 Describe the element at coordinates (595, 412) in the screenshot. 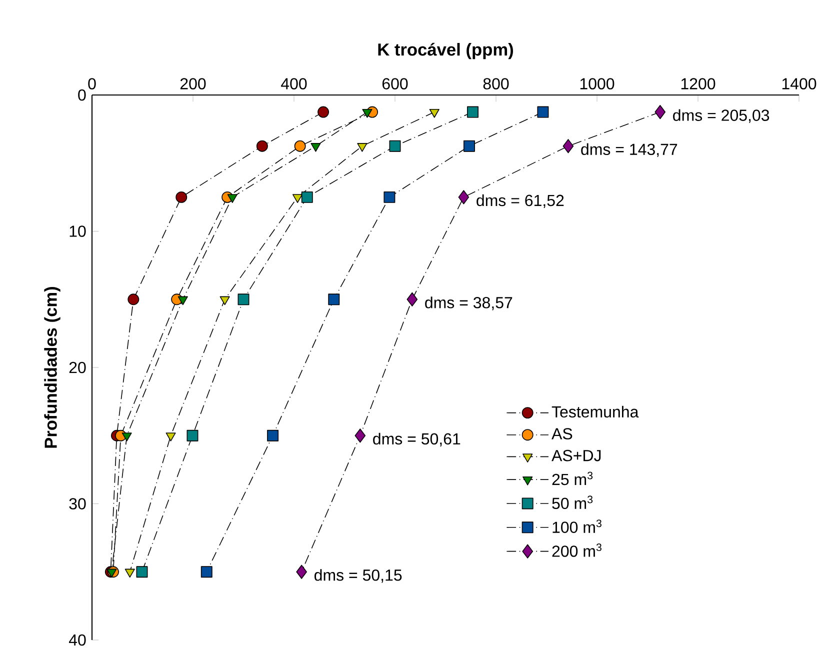

I see `legend-label: Testemunha` at that location.